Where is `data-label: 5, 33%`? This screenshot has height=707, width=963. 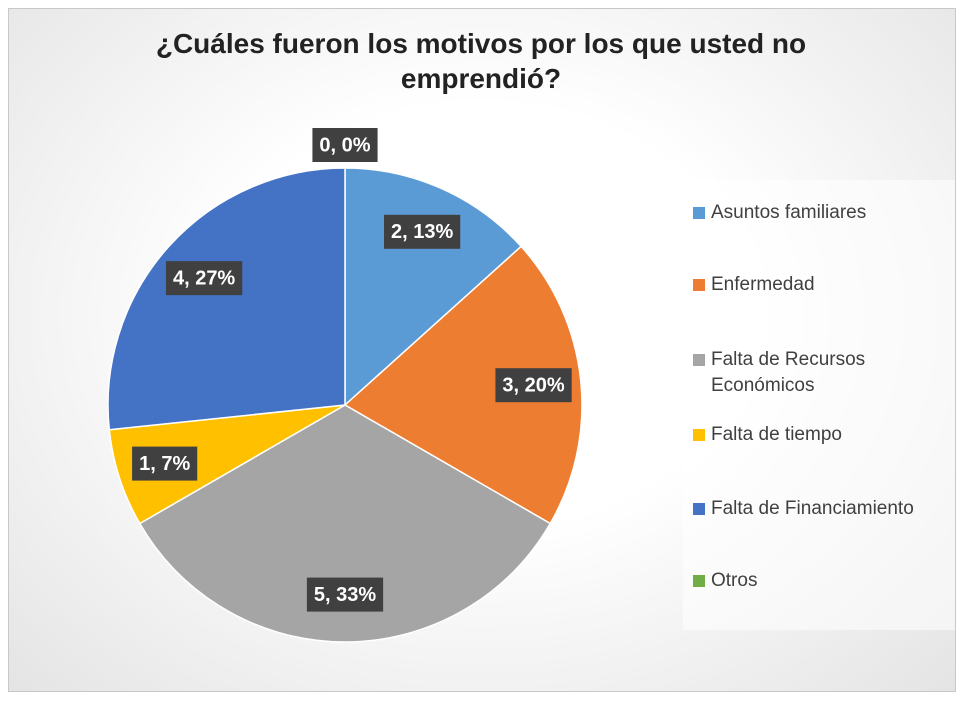 data-label: 5, 33% is located at coordinates (345, 594).